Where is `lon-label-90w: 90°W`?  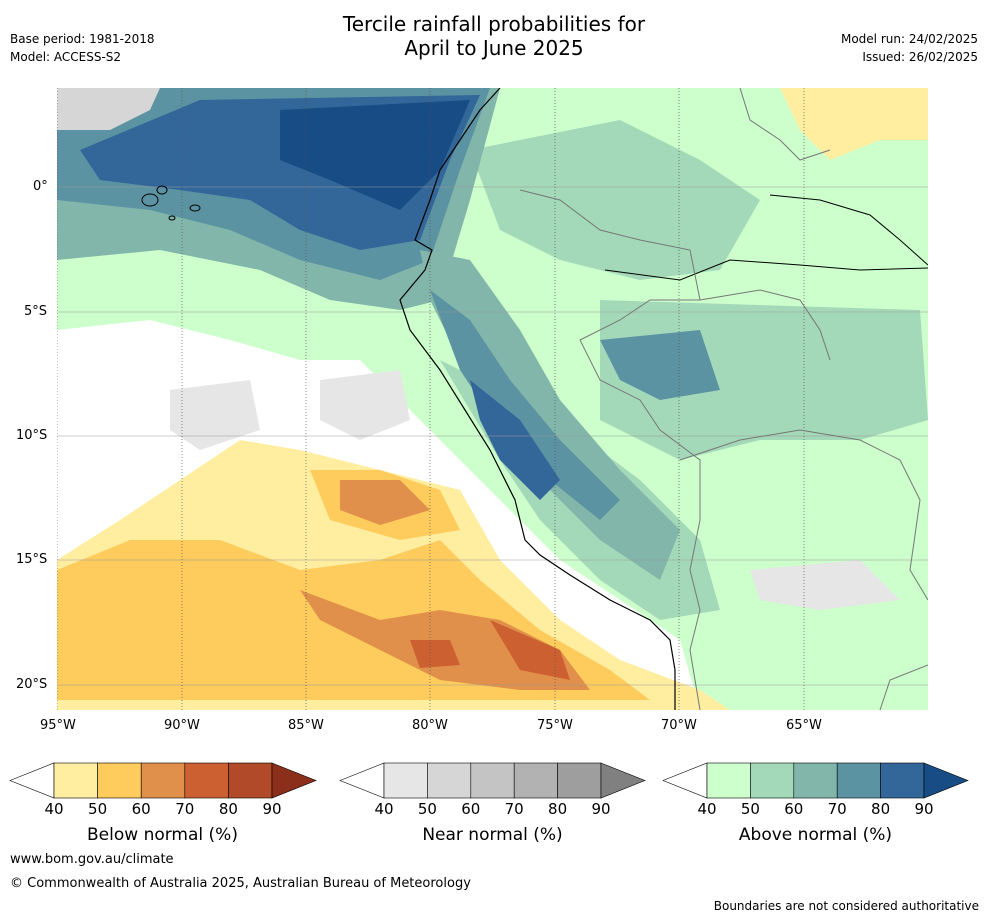
lon-label-90w: 90°W is located at coordinates (182, 725).